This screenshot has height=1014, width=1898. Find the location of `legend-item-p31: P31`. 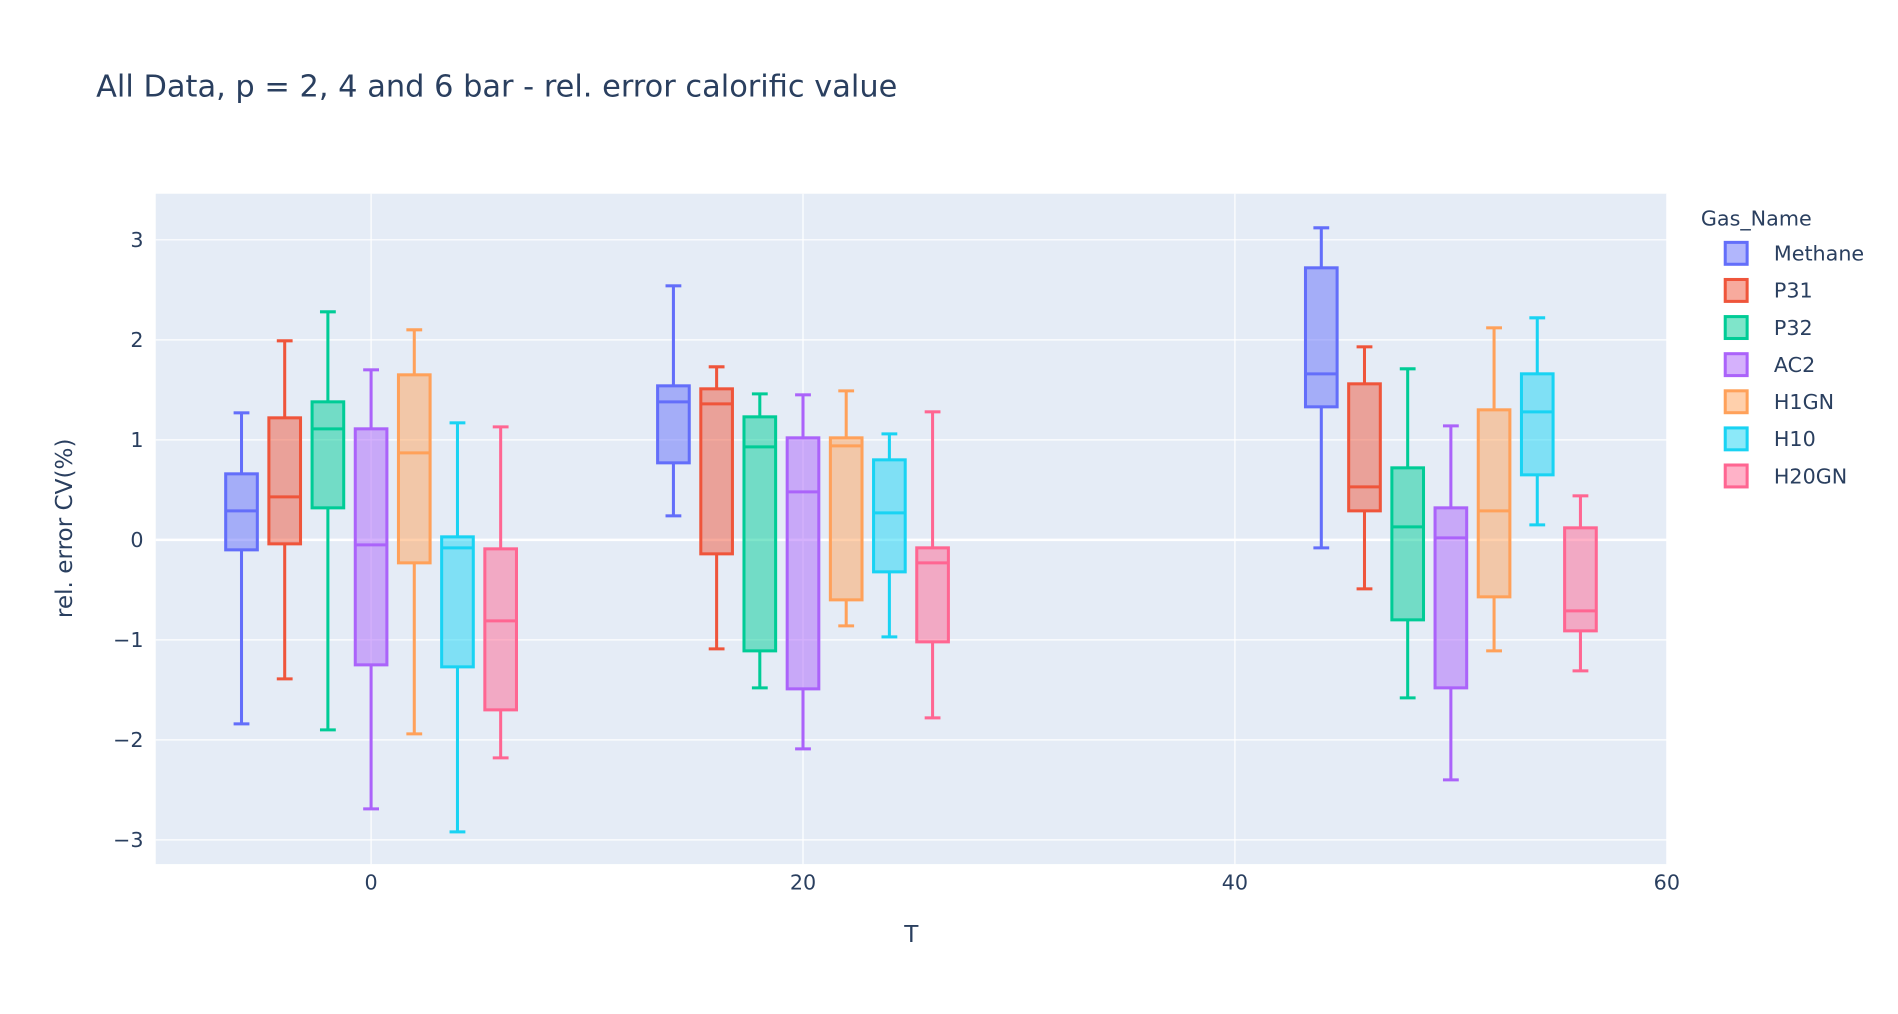

legend-item-p31: P31 is located at coordinates (1768, 290).